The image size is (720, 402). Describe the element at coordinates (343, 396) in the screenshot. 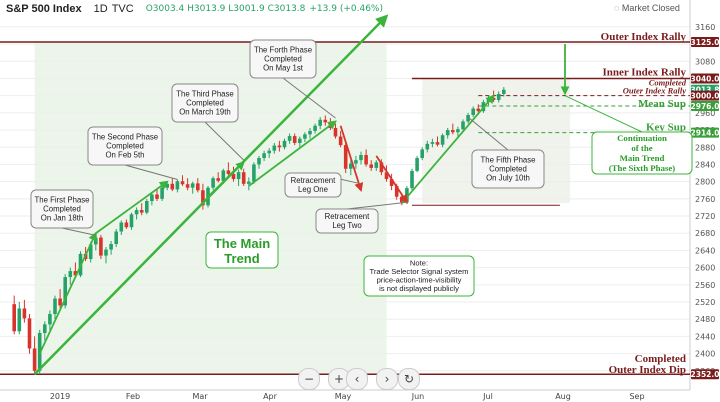

I see `x-tick-label: May` at that location.